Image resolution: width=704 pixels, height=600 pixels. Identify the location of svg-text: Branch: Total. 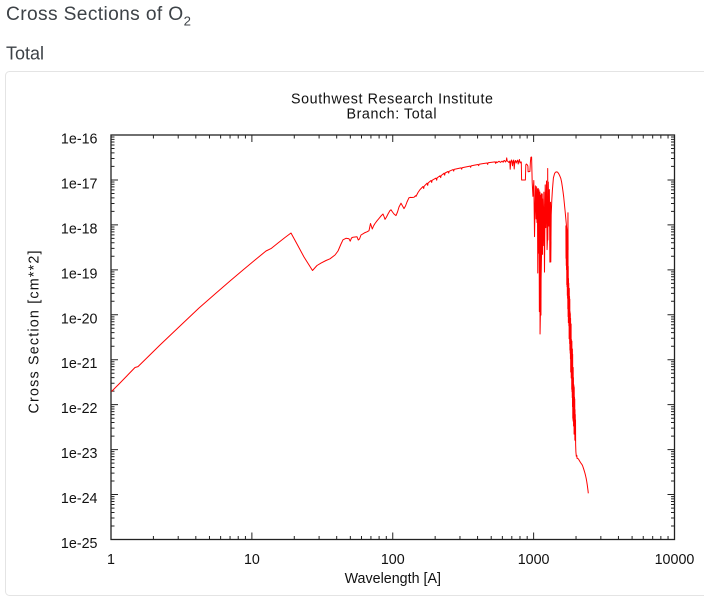
(392, 115).